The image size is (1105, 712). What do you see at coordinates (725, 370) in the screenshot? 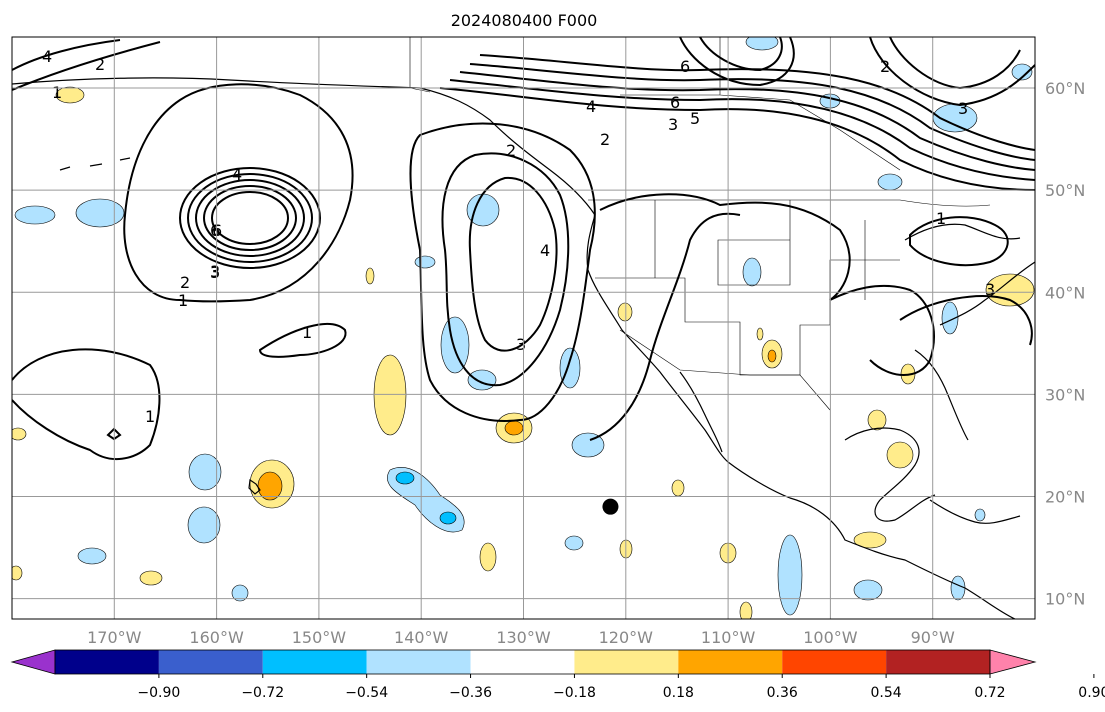
I see `us-mexico-border` at bounding box center [725, 370].